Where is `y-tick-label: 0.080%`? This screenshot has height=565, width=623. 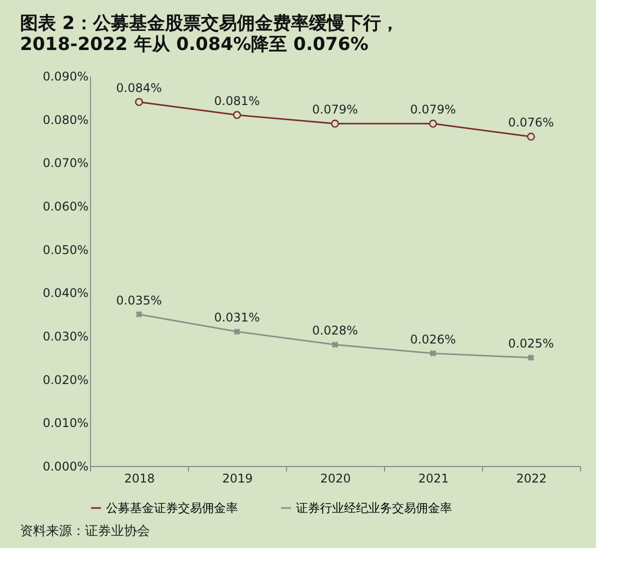
y-tick-label: 0.080% is located at coordinates (65, 119).